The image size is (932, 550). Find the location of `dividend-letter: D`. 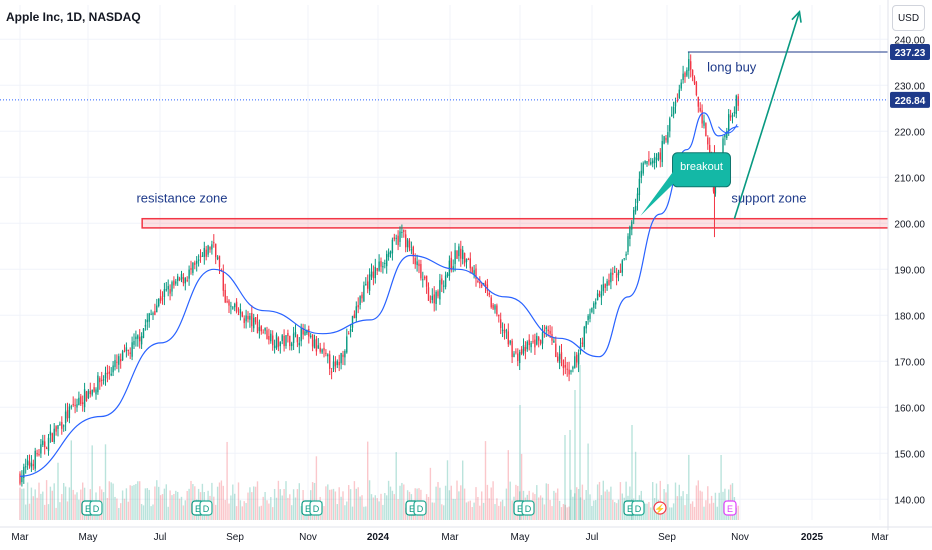

dividend-letter: D is located at coordinates (206, 509).